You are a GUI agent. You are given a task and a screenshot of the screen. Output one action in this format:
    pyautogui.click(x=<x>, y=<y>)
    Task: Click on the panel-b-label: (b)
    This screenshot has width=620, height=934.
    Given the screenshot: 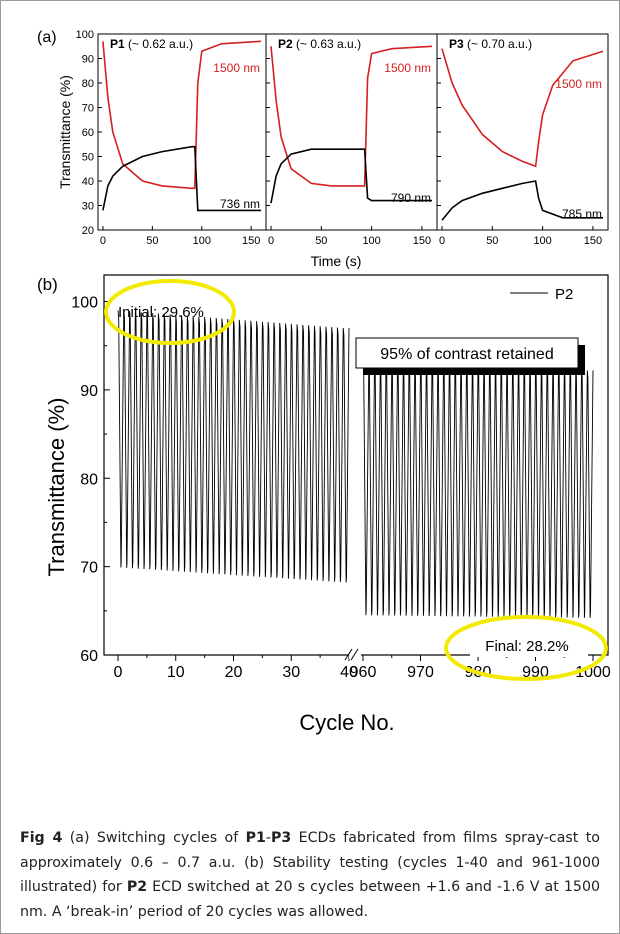 What is the action you would take?
    pyautogui.click(x=47, y=284)
    